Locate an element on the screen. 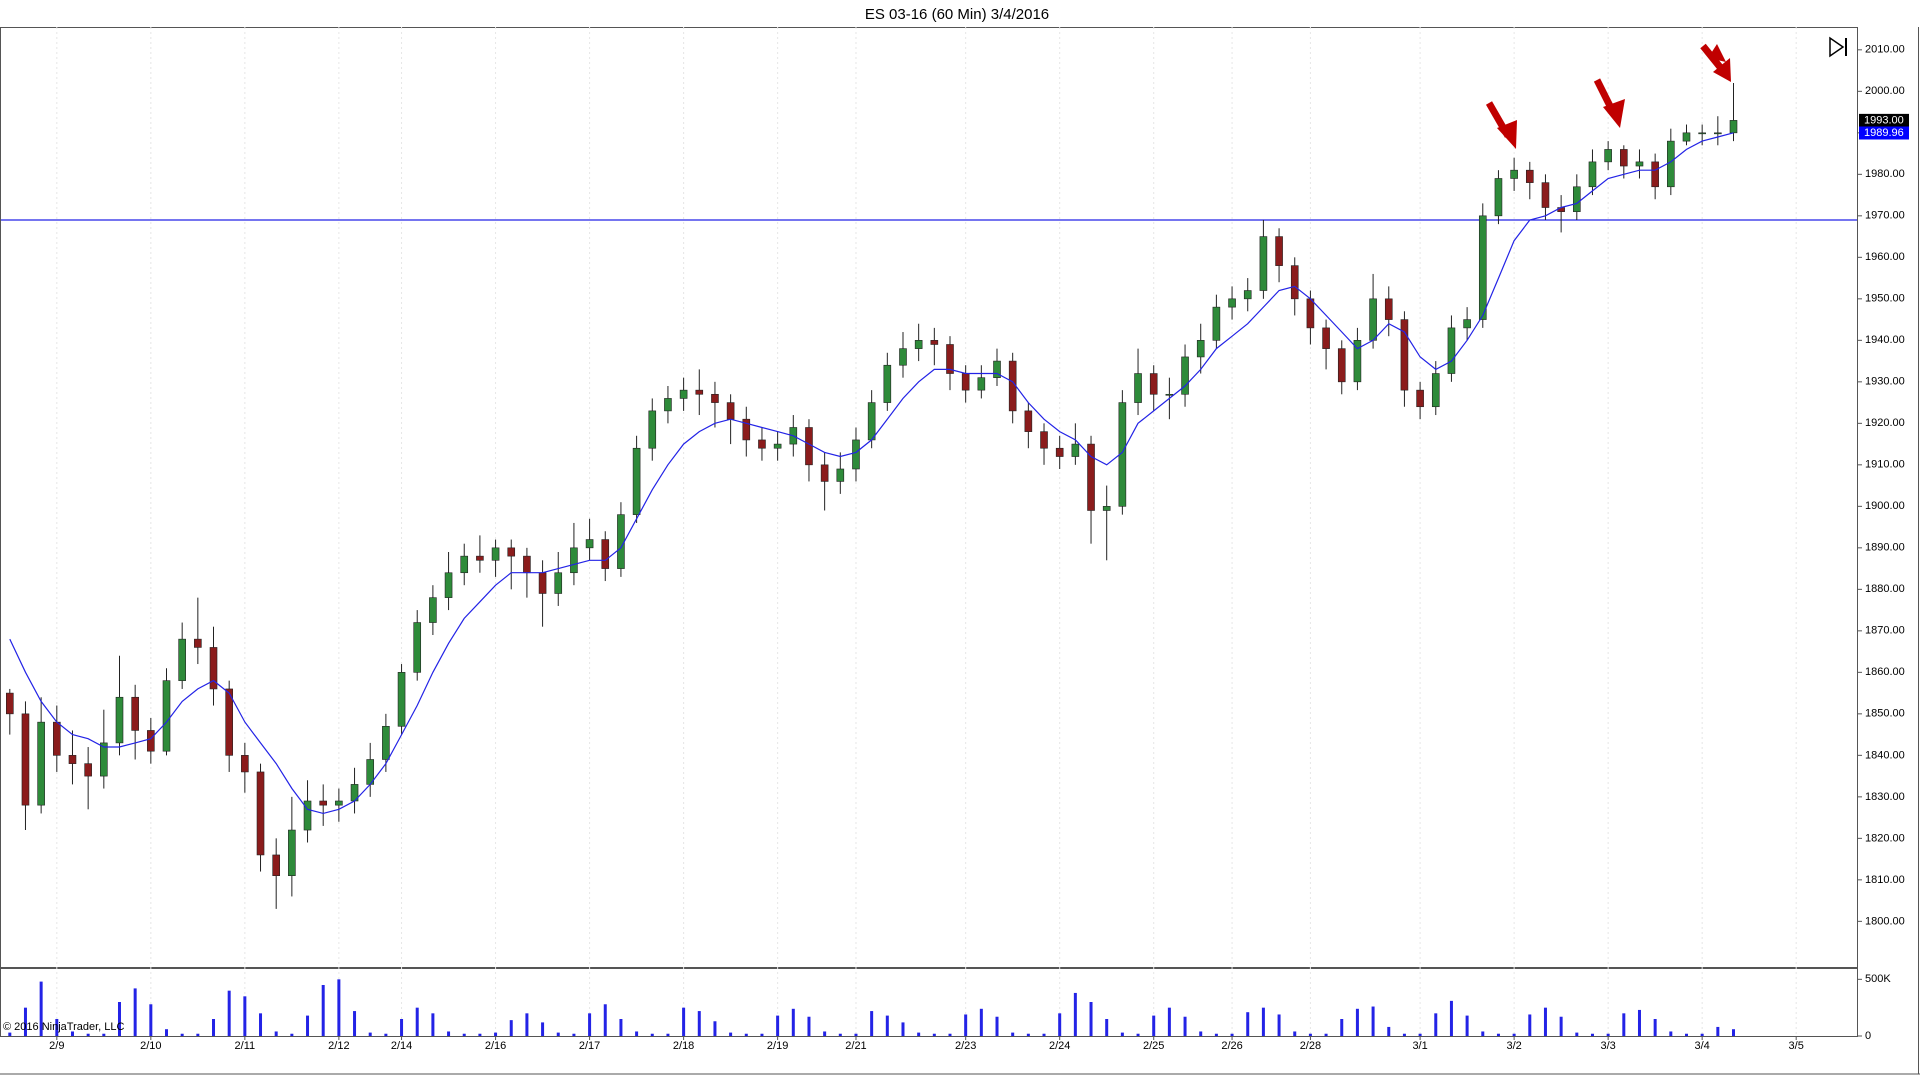 This screenshot has width=1920, height=1079. play-icon-triangle is located at coordinates (1837, 47).